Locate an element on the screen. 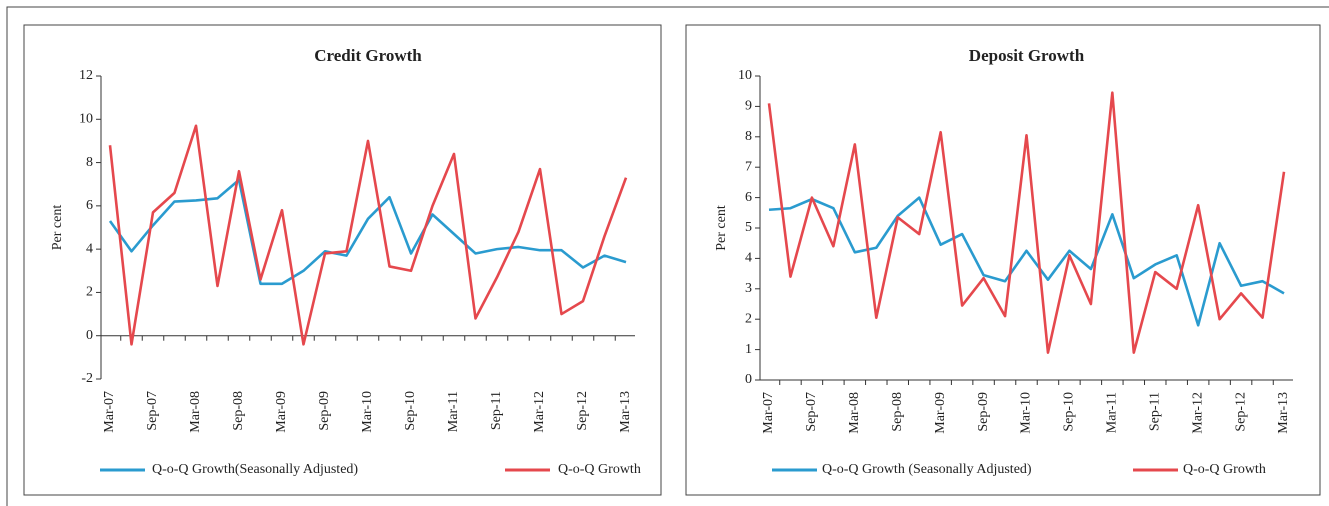 The height and width of the screenshot is (506, 1329). chart-title: Credit Growth is located at coordinates (368, 55).